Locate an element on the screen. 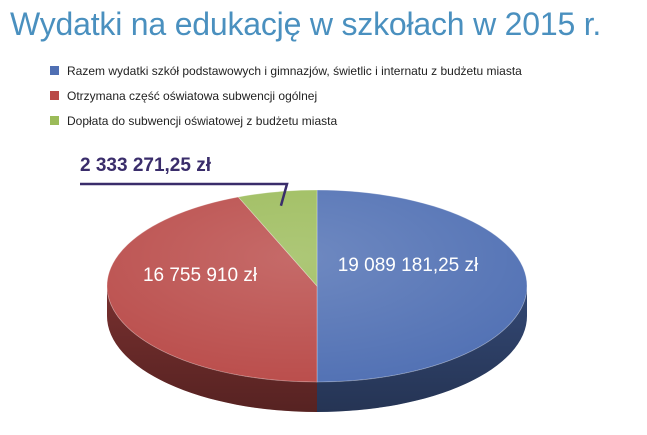 The image size is (647, 435). data-label-subsidy: 16 755 910 zł is located at coordinates (200, 275).